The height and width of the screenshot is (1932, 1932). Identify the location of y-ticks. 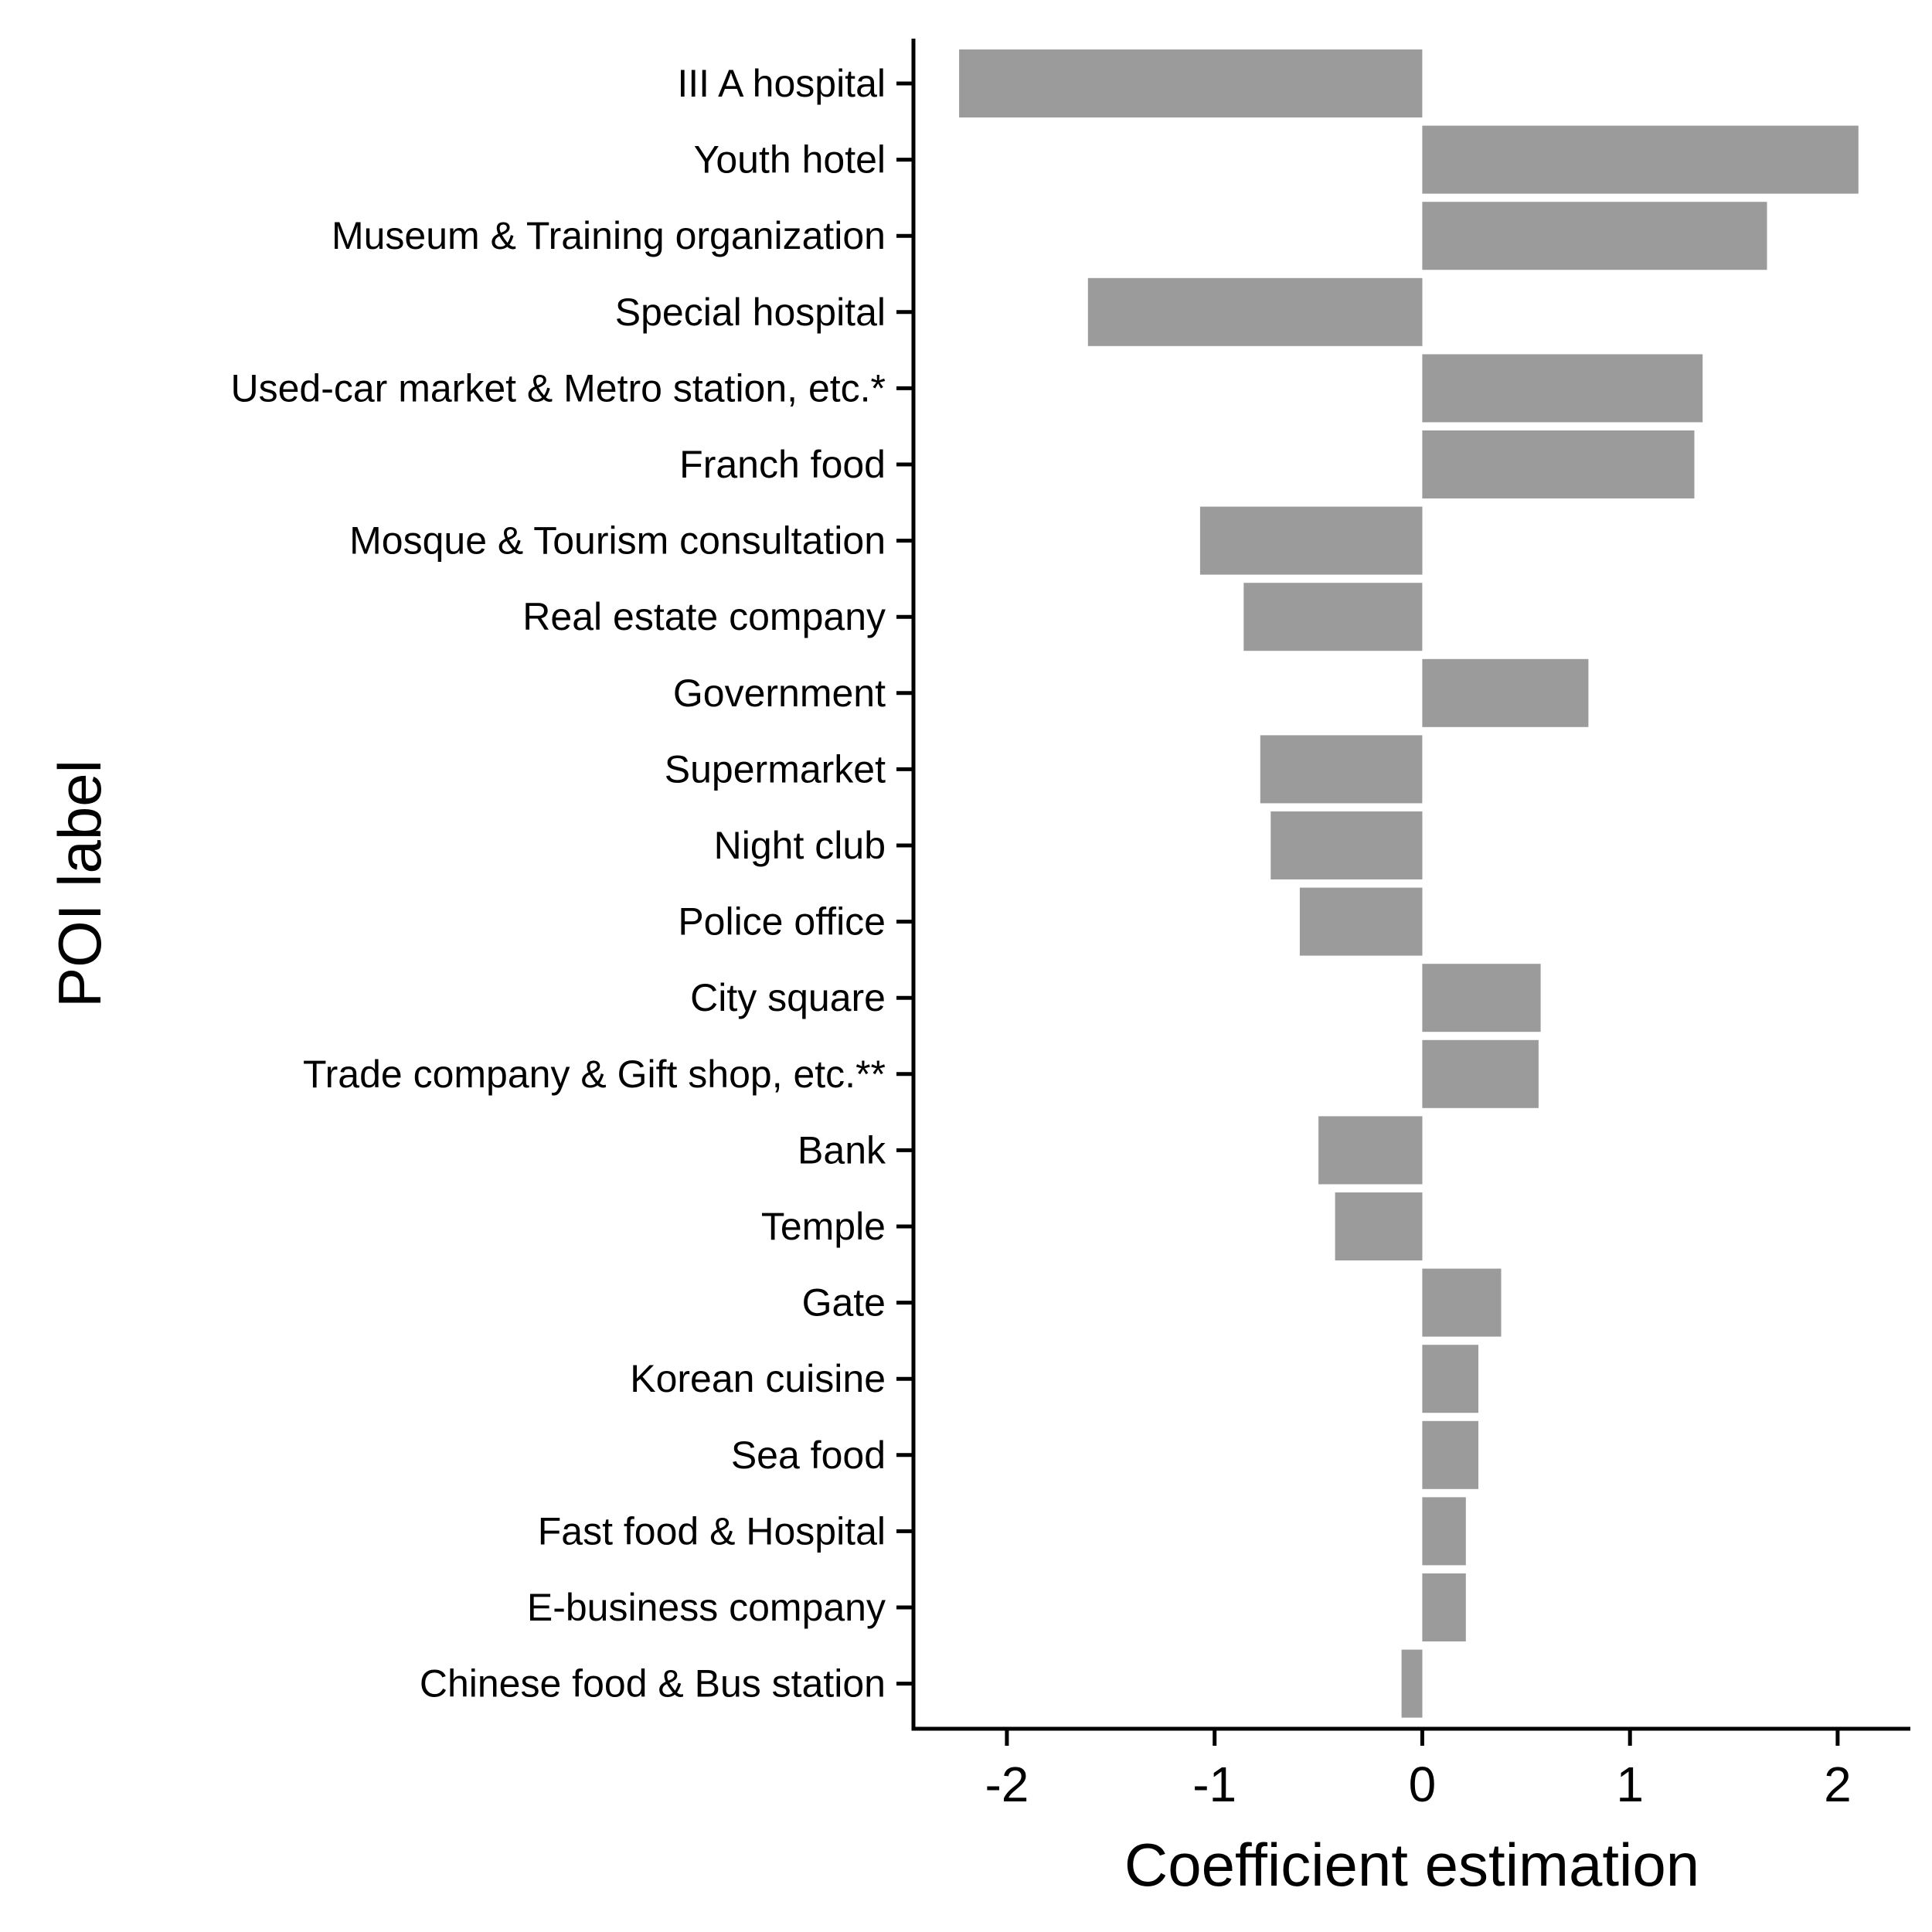
(905, 884).